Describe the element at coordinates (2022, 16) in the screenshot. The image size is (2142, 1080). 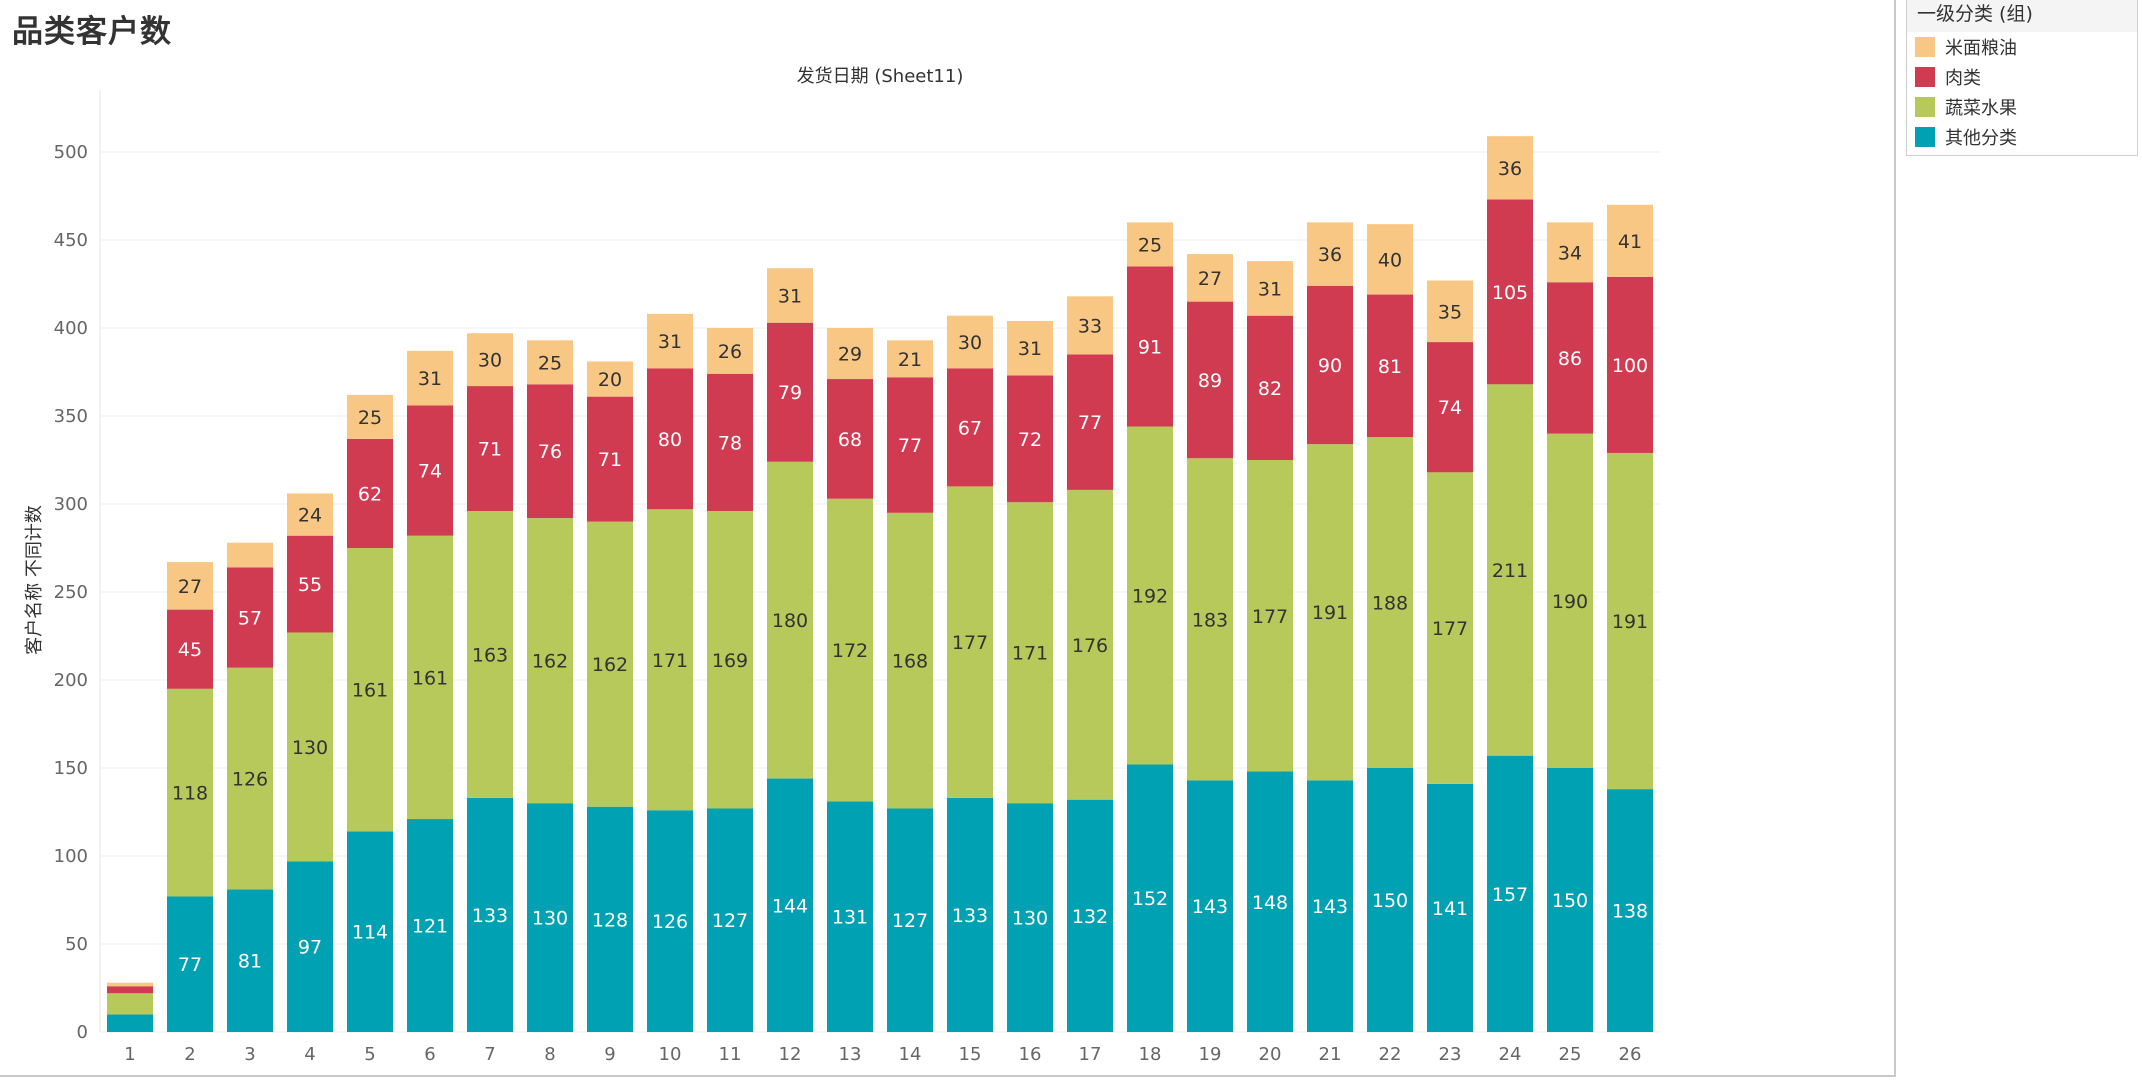
I see `legend-title: 一级分类 (组)` at that location.